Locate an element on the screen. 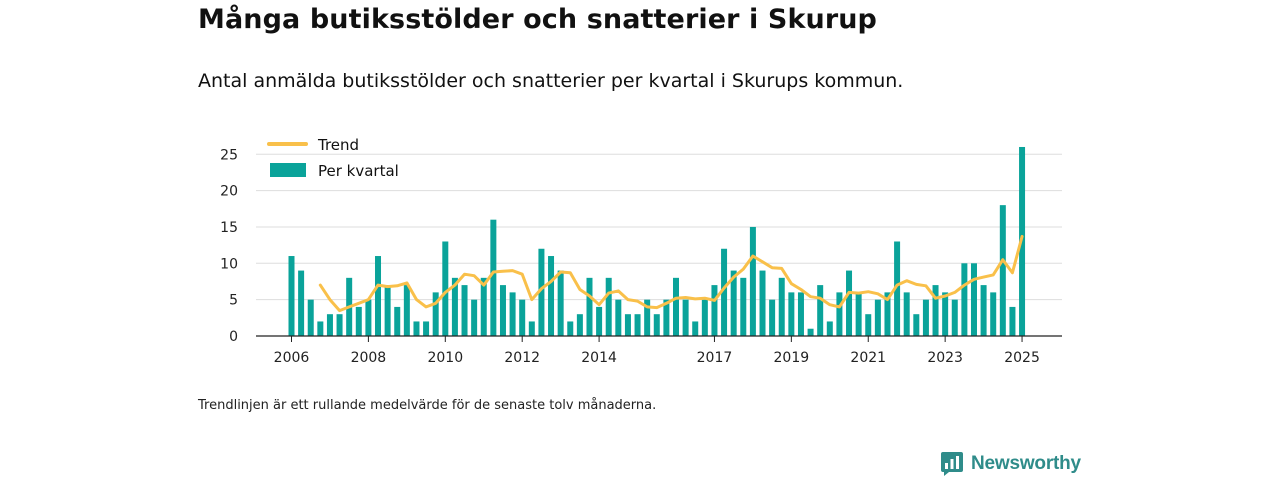  x-tick-label: 2010 is located at coordinates (445, 358).